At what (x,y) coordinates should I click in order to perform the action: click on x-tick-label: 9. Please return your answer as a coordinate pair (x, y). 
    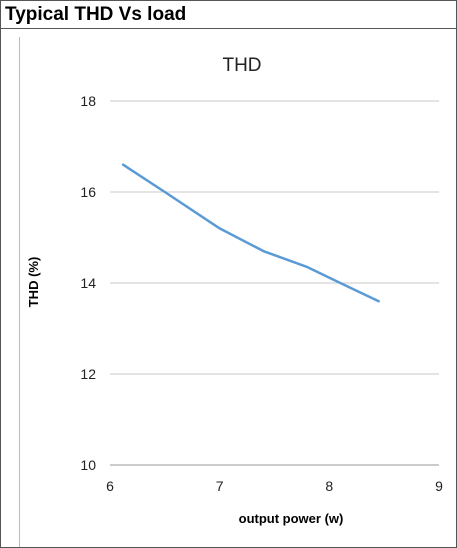
    Looking at the image, I should click on (439, 486).